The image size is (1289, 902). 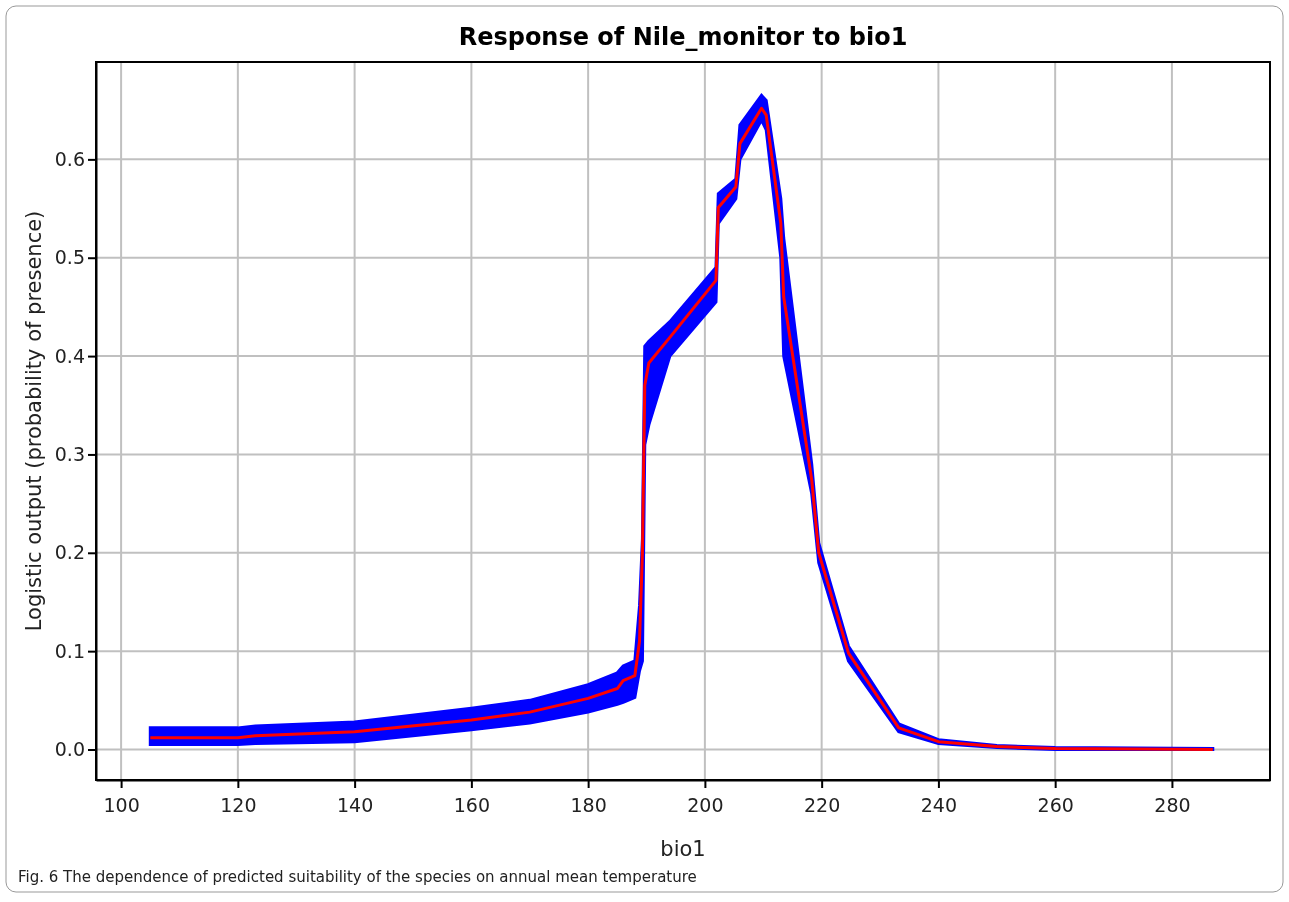 I want to click on x-tick-label: 100, so click(x=121, y=804).